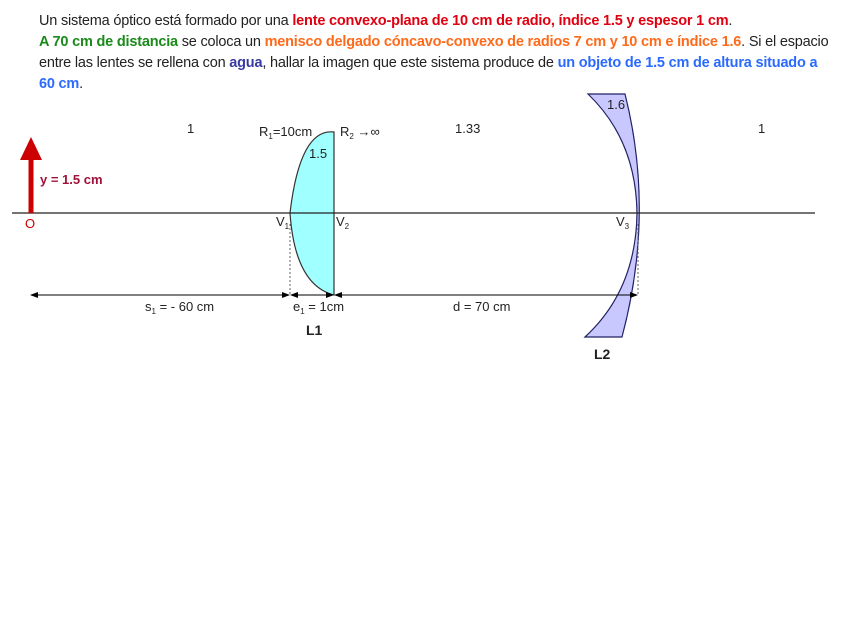 The image size is (848, 636). Describe the element at coordinates (283, 222) in the screenshot. I see `v1-label: V1` at that location.